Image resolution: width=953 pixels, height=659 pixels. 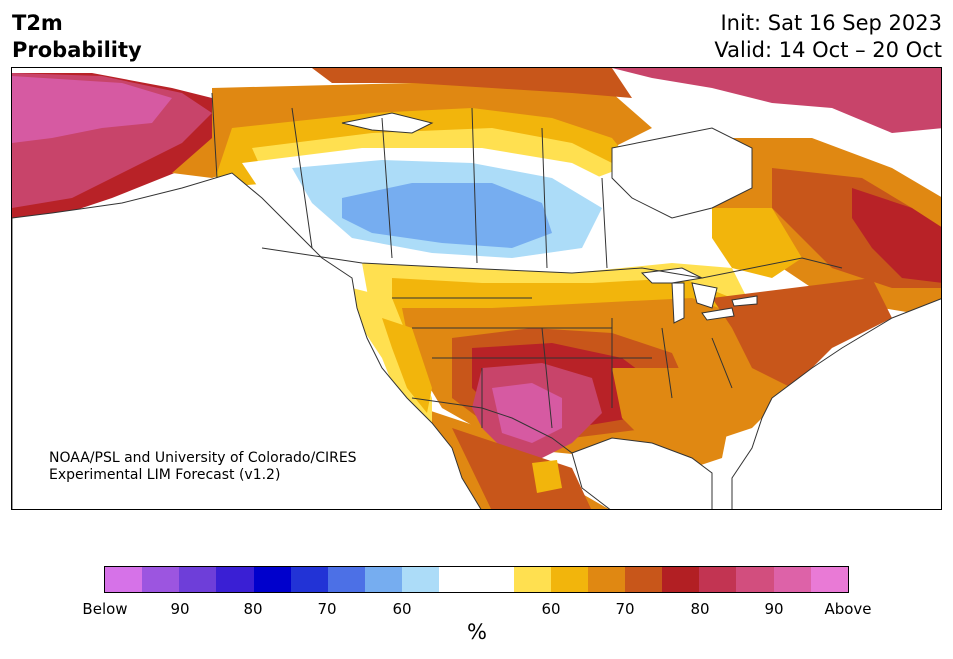 I want to click on map-title: T2m Probability, so click(x=77, y=37).